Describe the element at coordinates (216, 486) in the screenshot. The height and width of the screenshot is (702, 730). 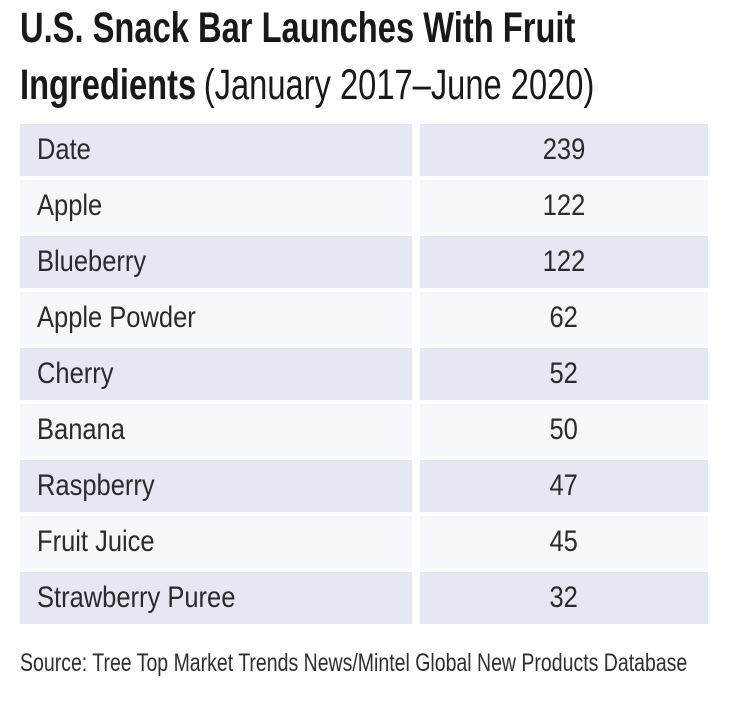
I see `row-label-cell: Raspberry` at that location.